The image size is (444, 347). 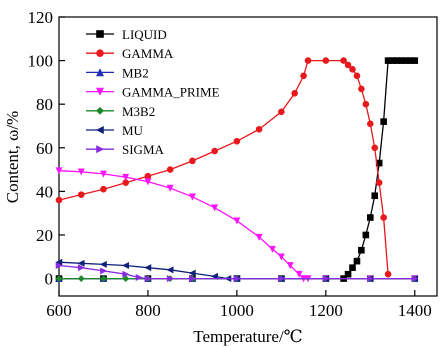 I want to click on y-tick-label: 120, so click(x=41, y=17).